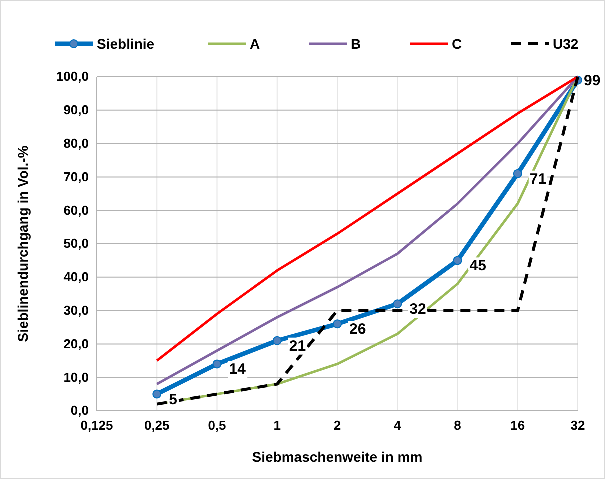  Describe the element at coordinates (255, 44) in the screenshot. I see `legend-label: A` at that location.